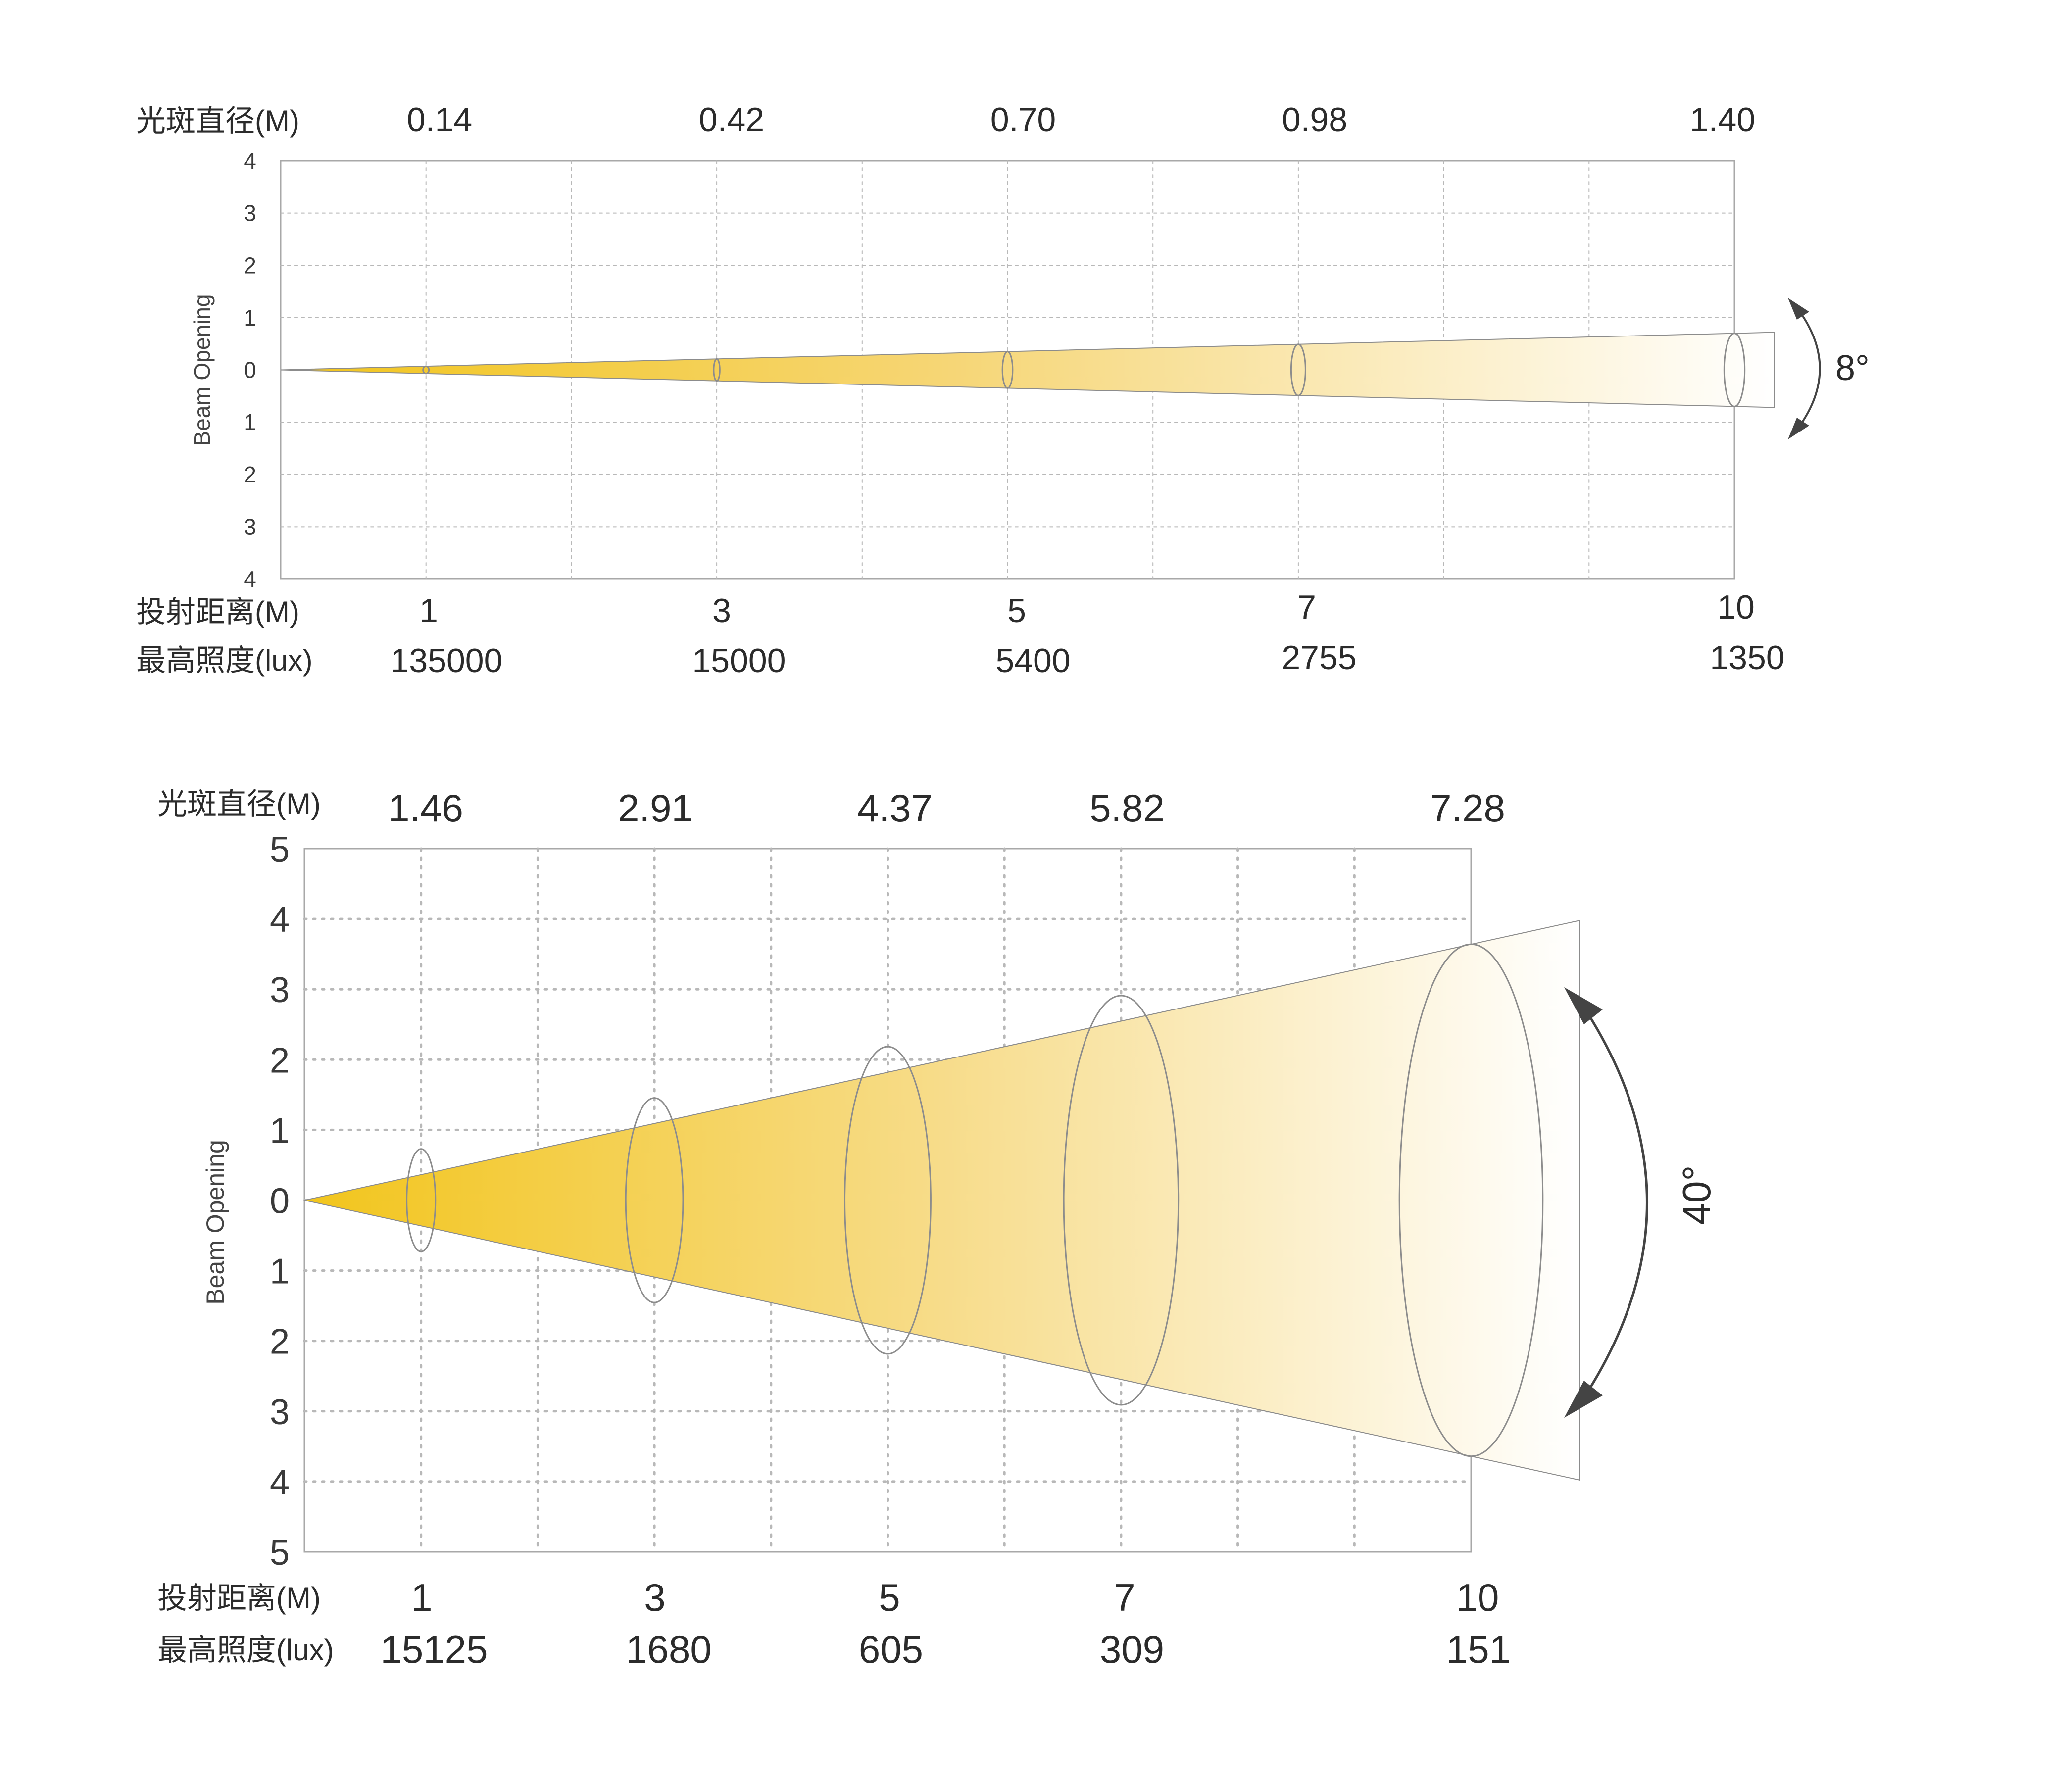  I want to click on diameter-label: 1.40, so click(1722, 120).